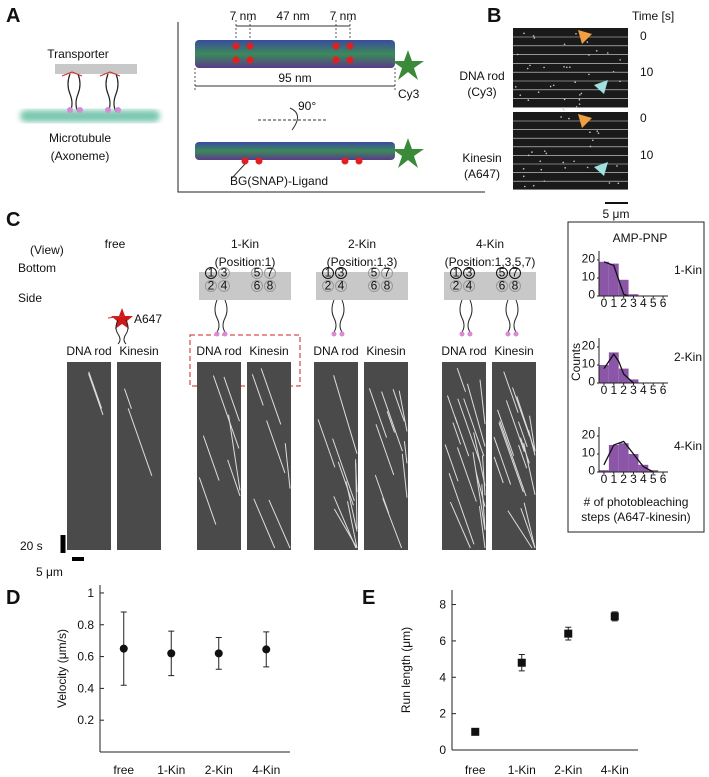 This screenshot has height=777, width=709. I want to click on kymo-label: Kinesin, so click(138, 351).